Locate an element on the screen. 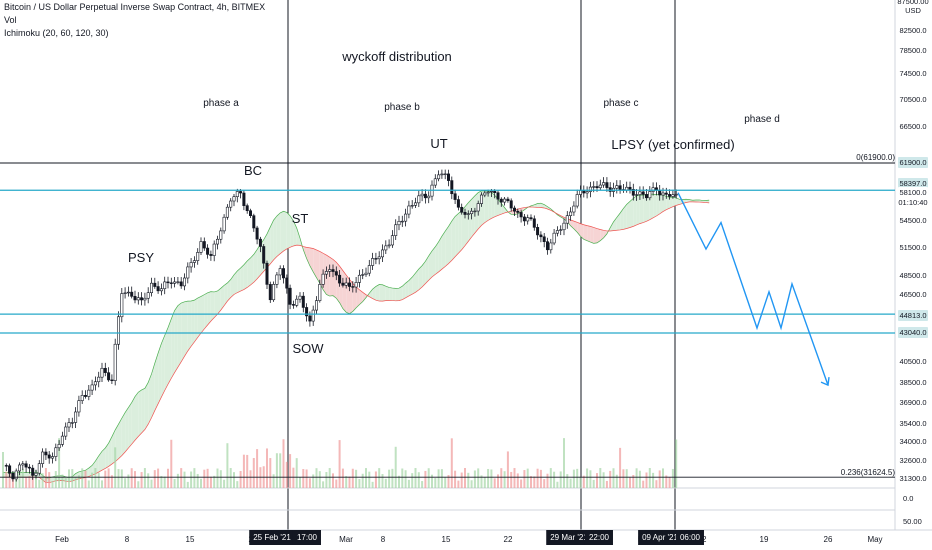 The image size is (932, 550). y-tick-label: 40500.0 is located at coordinates (912, 361).